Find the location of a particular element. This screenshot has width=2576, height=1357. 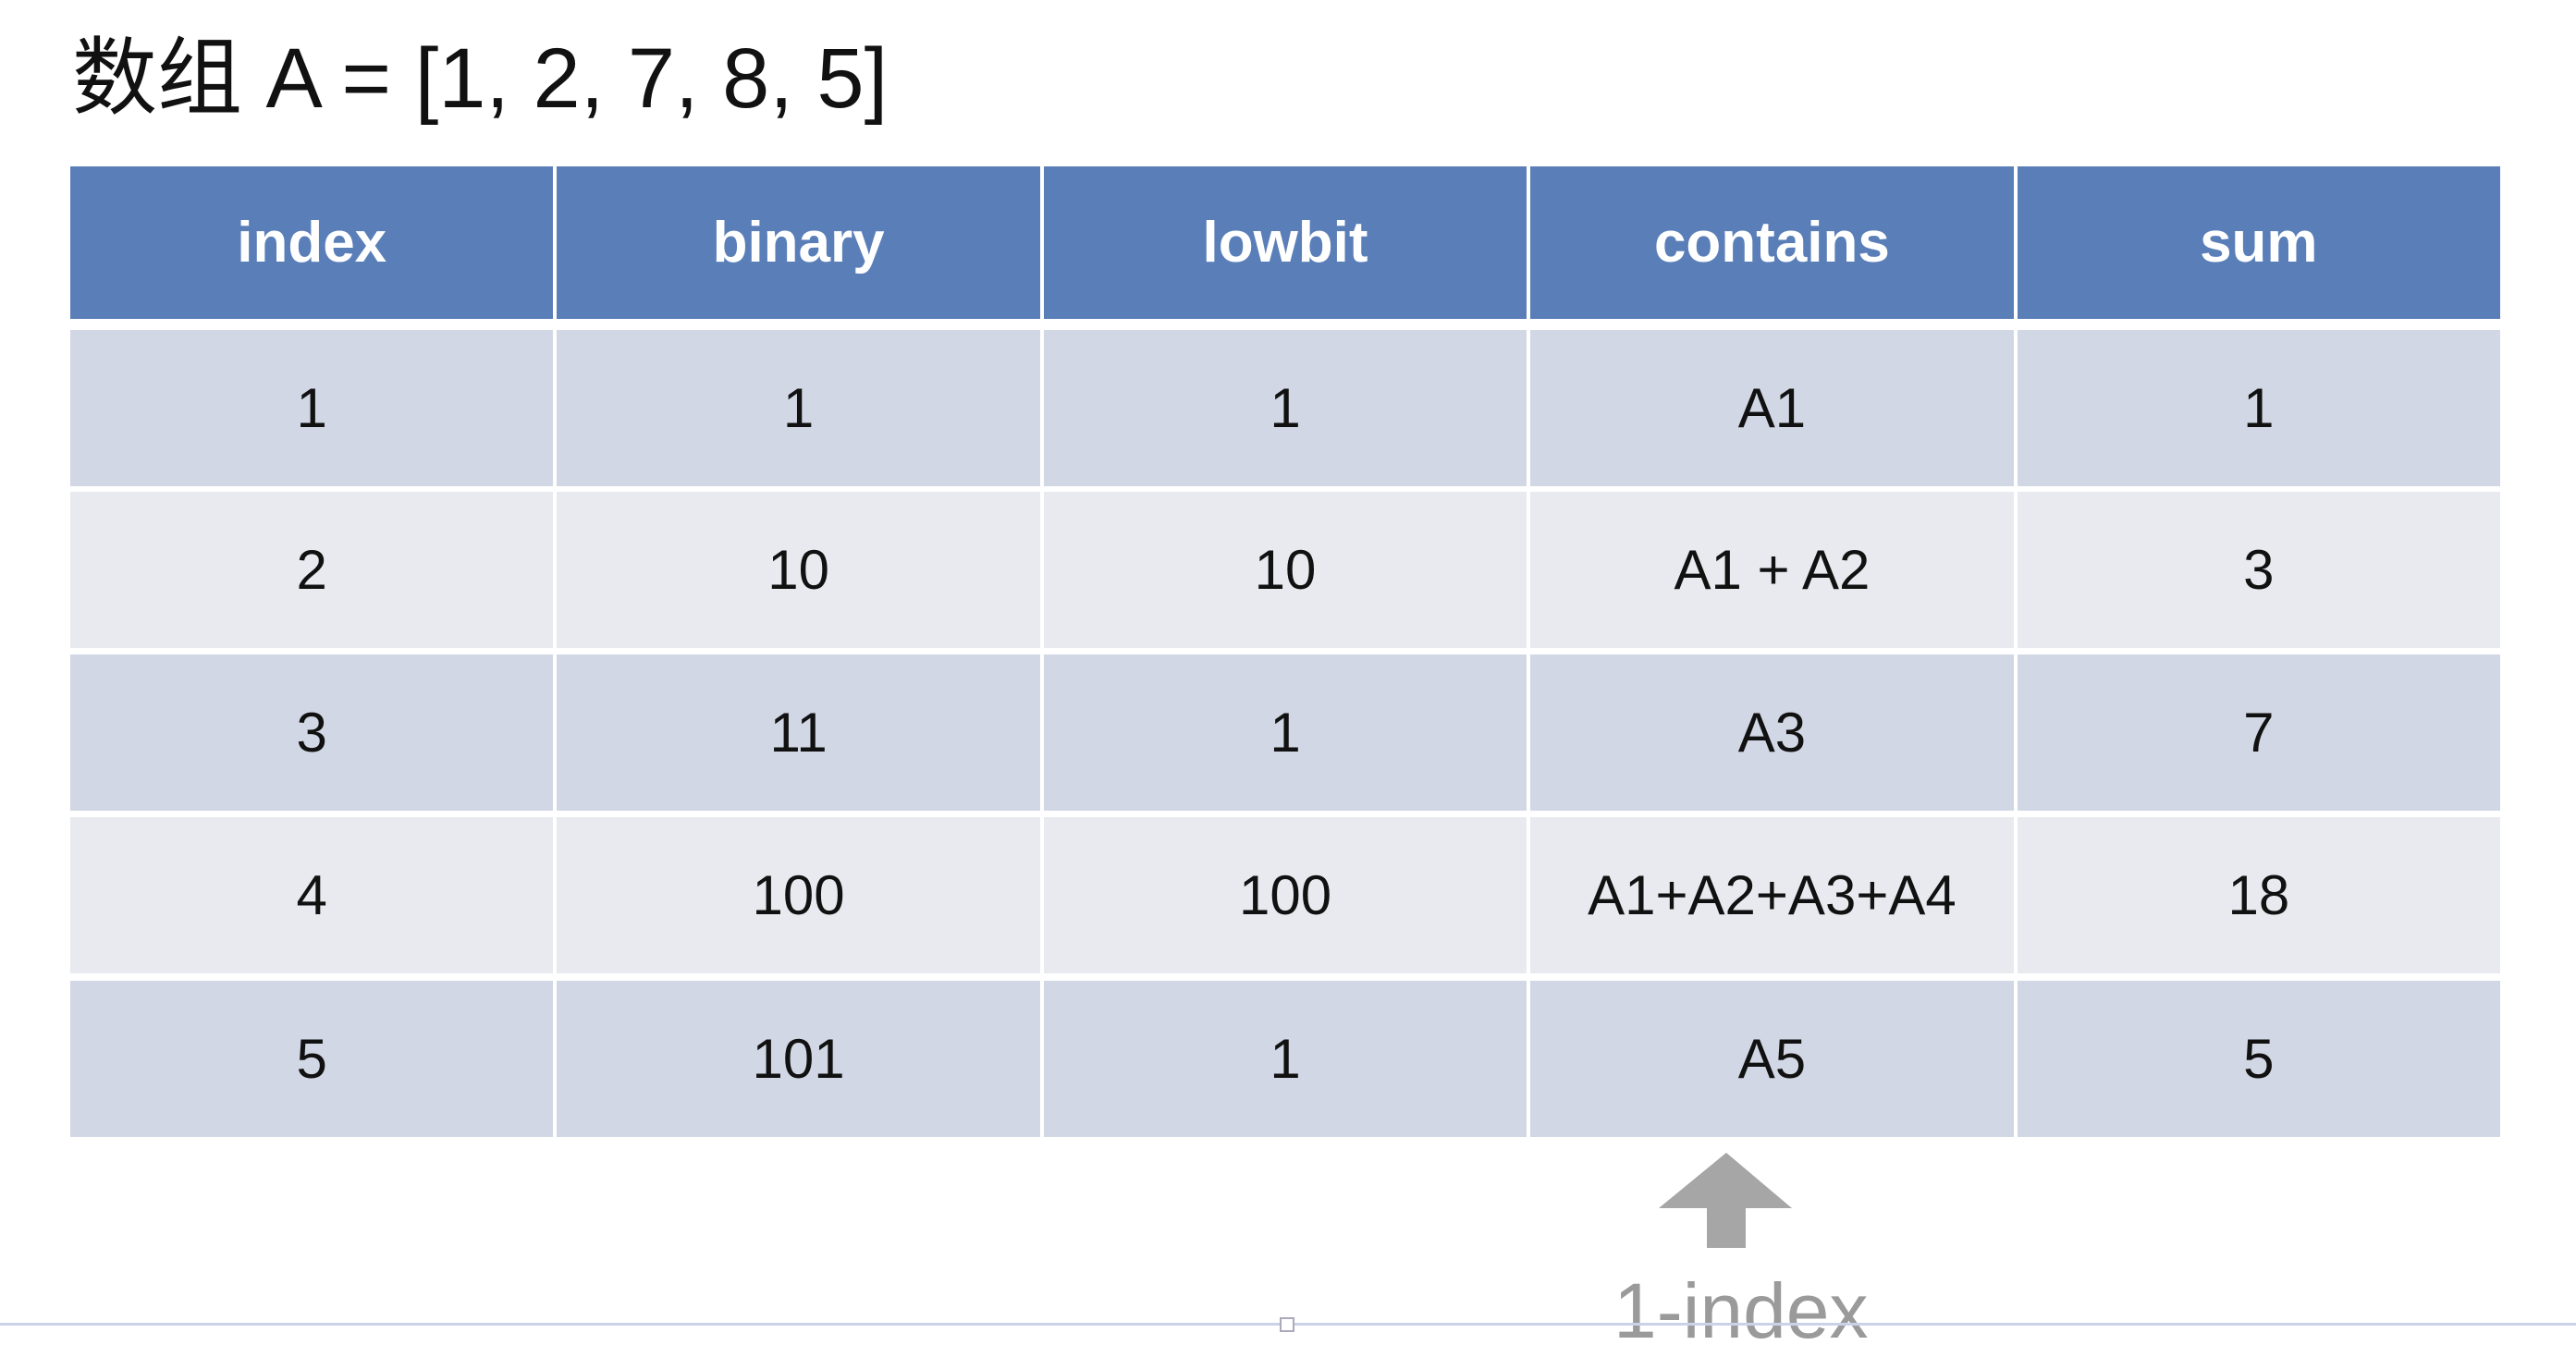

header-sum: sum is located at coordinates (2259, 242).